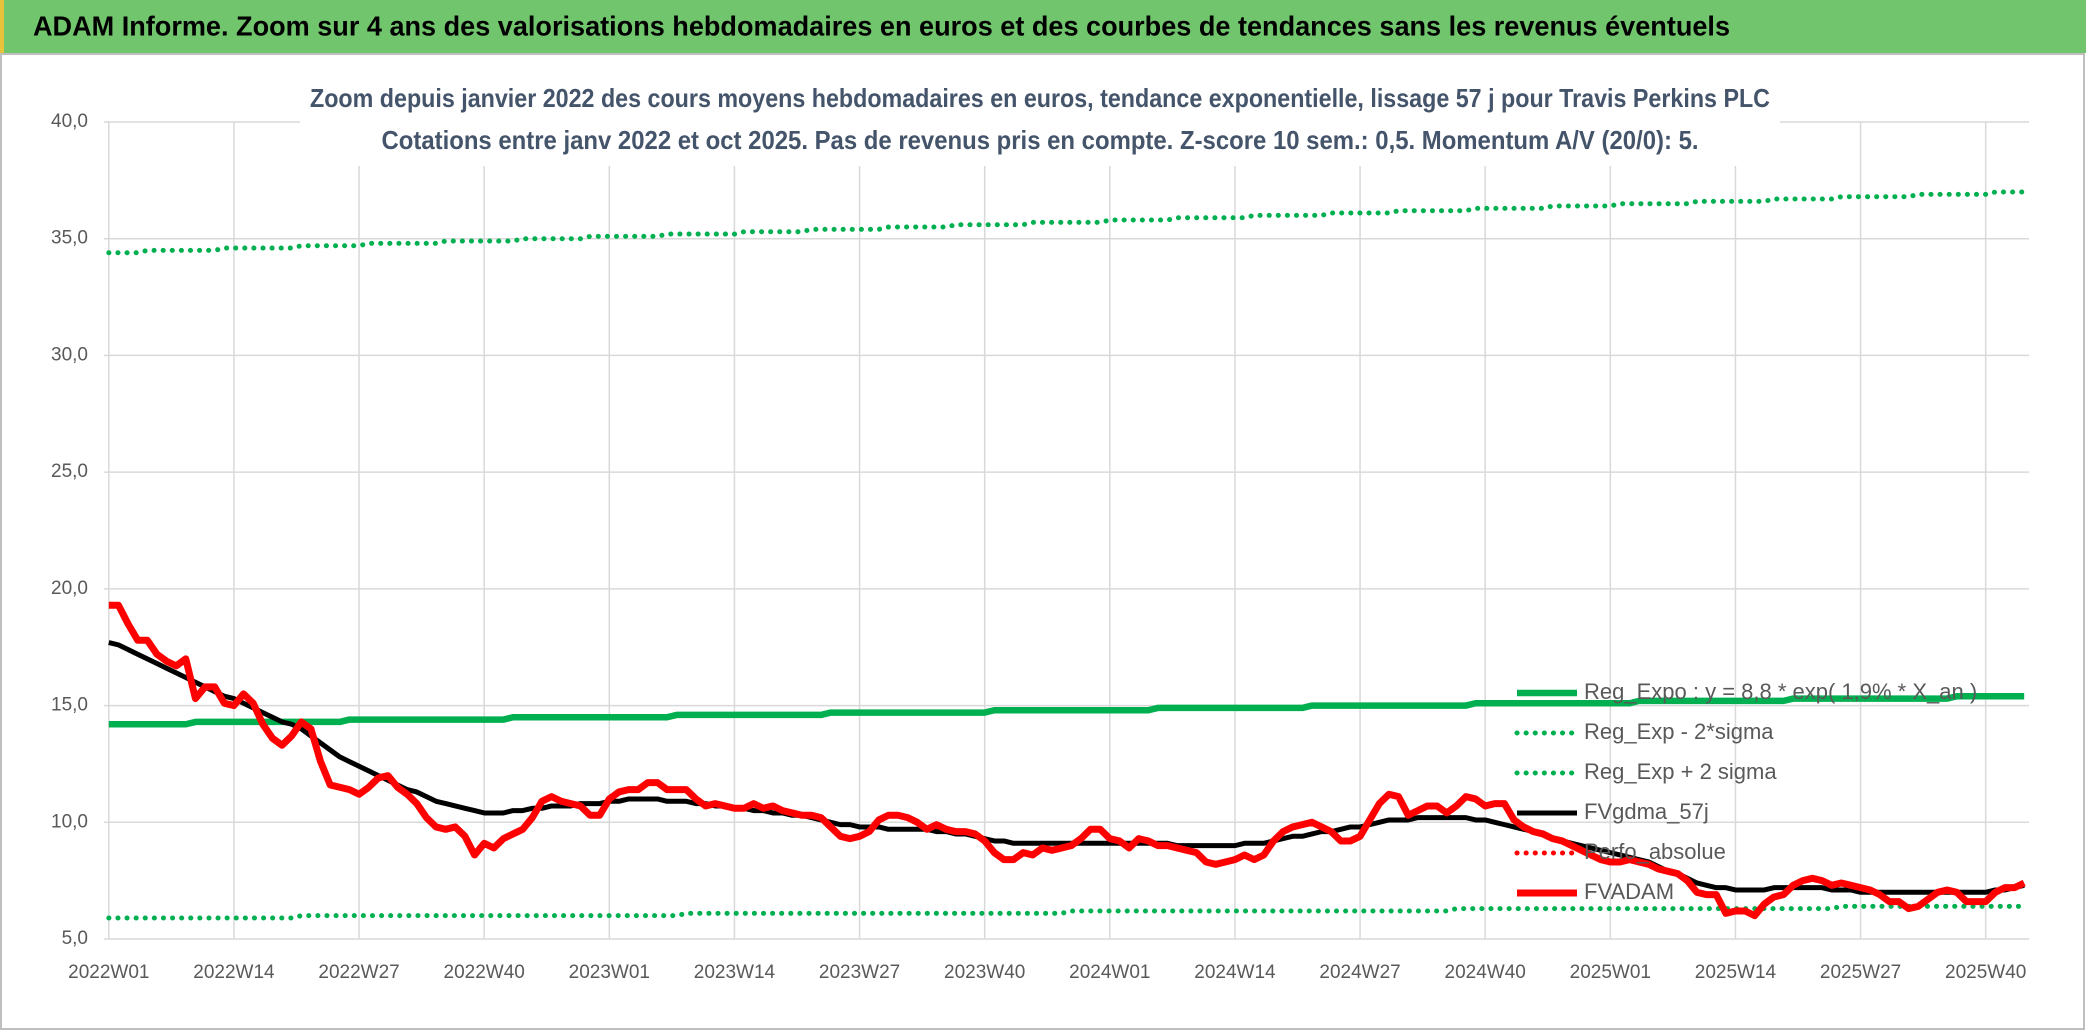  Describe the element at coordinates (69, 121) in the screenshot. I see `y-tick-label: 40,0` at that location.